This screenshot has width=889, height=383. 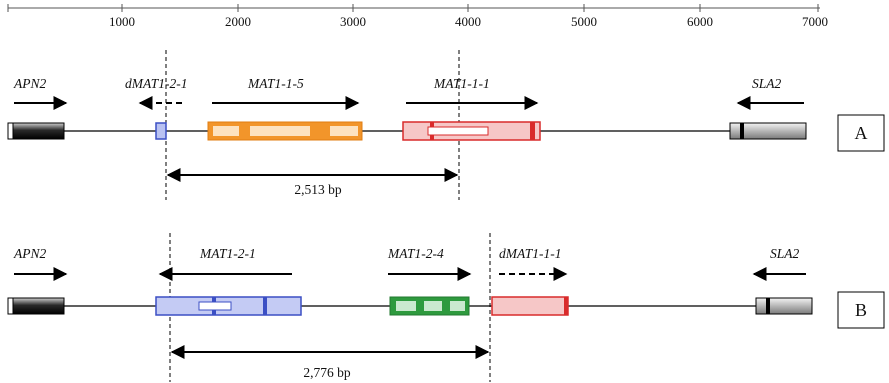 I want to click on gene-sla2-a, so click(x=768, y=131).